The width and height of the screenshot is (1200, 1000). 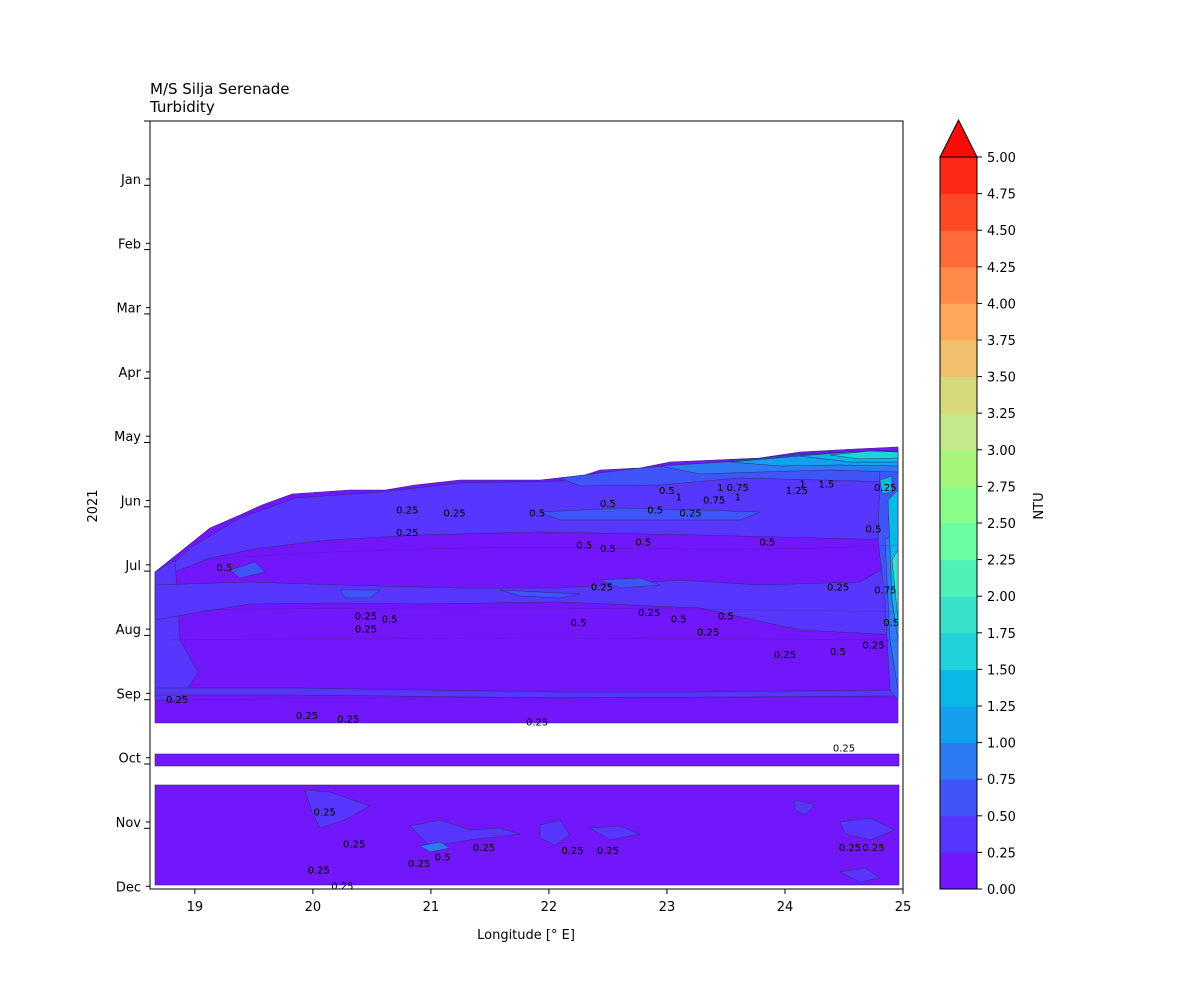 I want to click on colorbar-tick-label: 4.50, so click(x=1001, y=231).